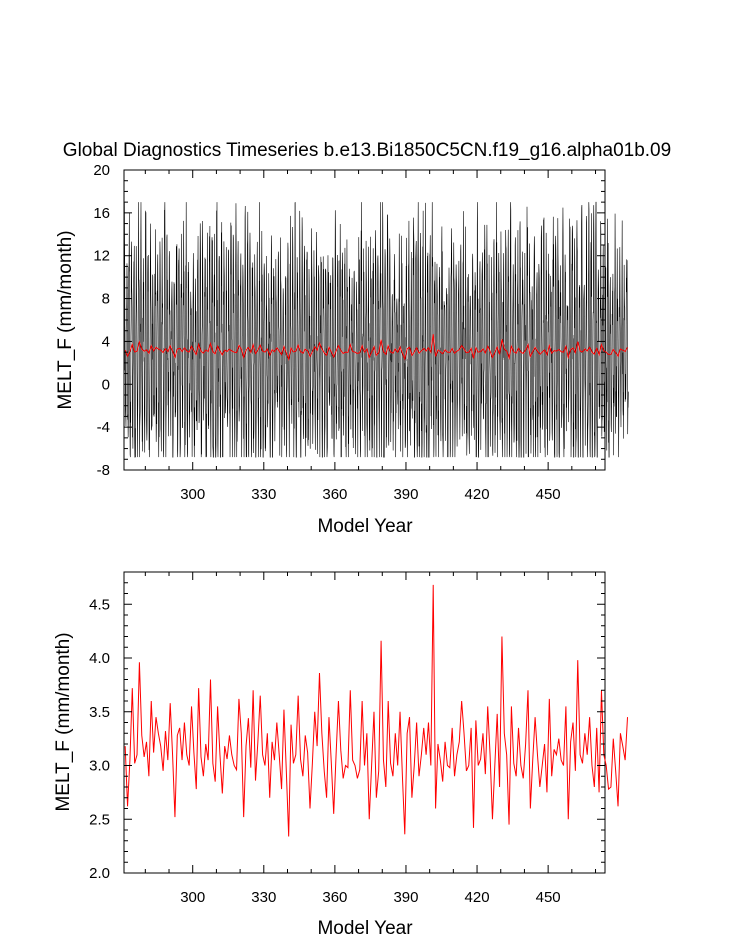 Image resolution: width=733 pixels, height=945 pixels. What do you see at coordinates (405, 494) in the screenshot?
I see `top-x-tick-label: 390` at bounding box center [405, 494].